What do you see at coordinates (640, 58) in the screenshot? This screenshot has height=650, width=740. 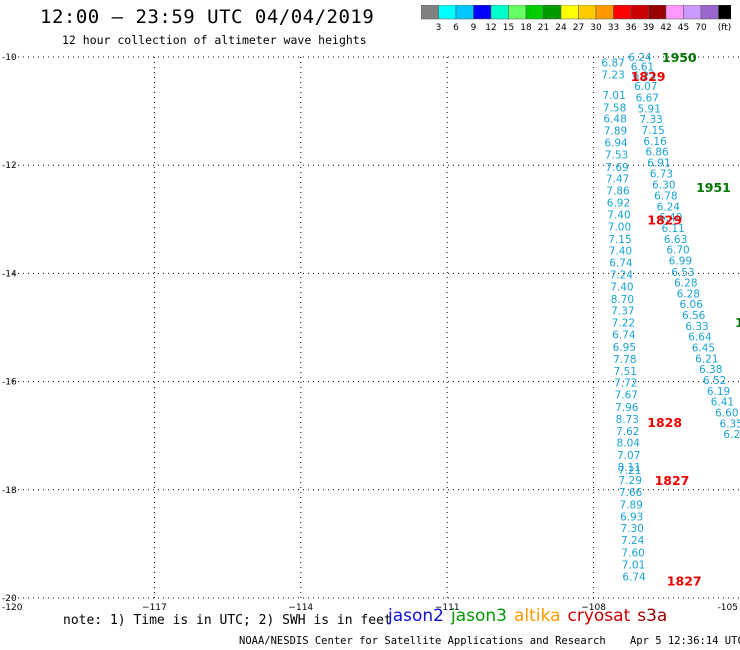 I see `wave-height-point: 6.24` at bounding box center [640, 58].